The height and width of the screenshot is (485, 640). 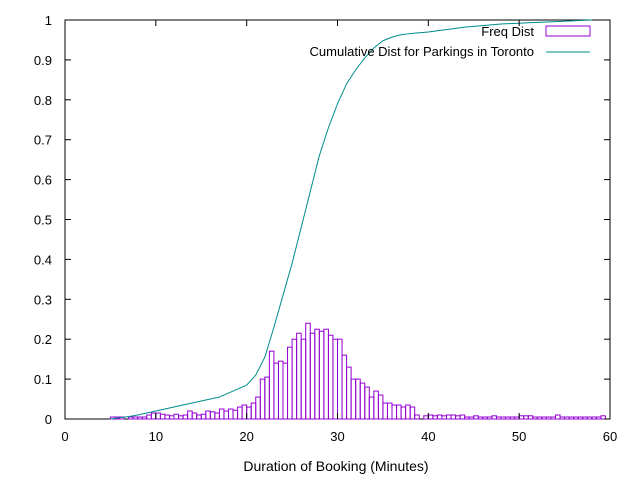 What do you see at coordinates (422, 51) in the screenshot?
I see `legend-label-cumulative: Cumulative Dist for Parkings in Toronto` at bounding box center [422, 51].